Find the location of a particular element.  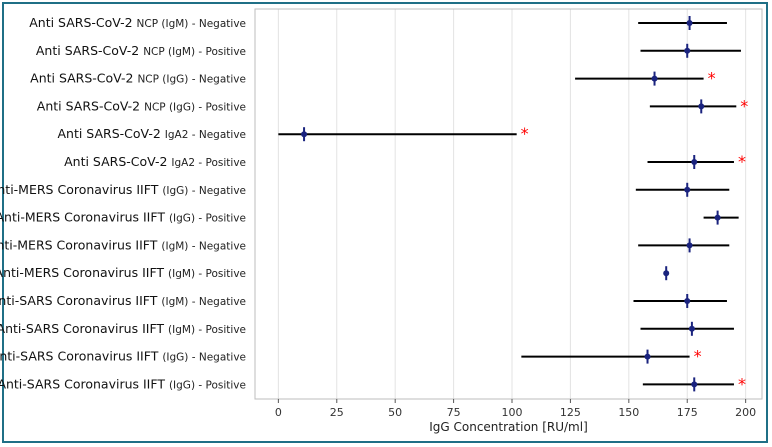

category-label: Anti SARS-CoV-2 NCP (IgG) - Positive is located at coordinates (141, 105).